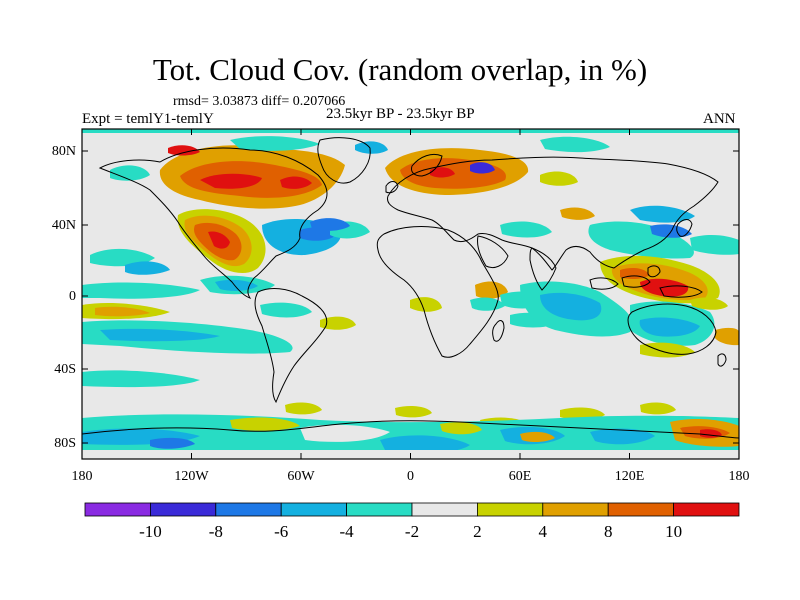  Describe the element at coordinates (65, 369) in the screenshot. I see `lat-tick-label: 40S` at that location.